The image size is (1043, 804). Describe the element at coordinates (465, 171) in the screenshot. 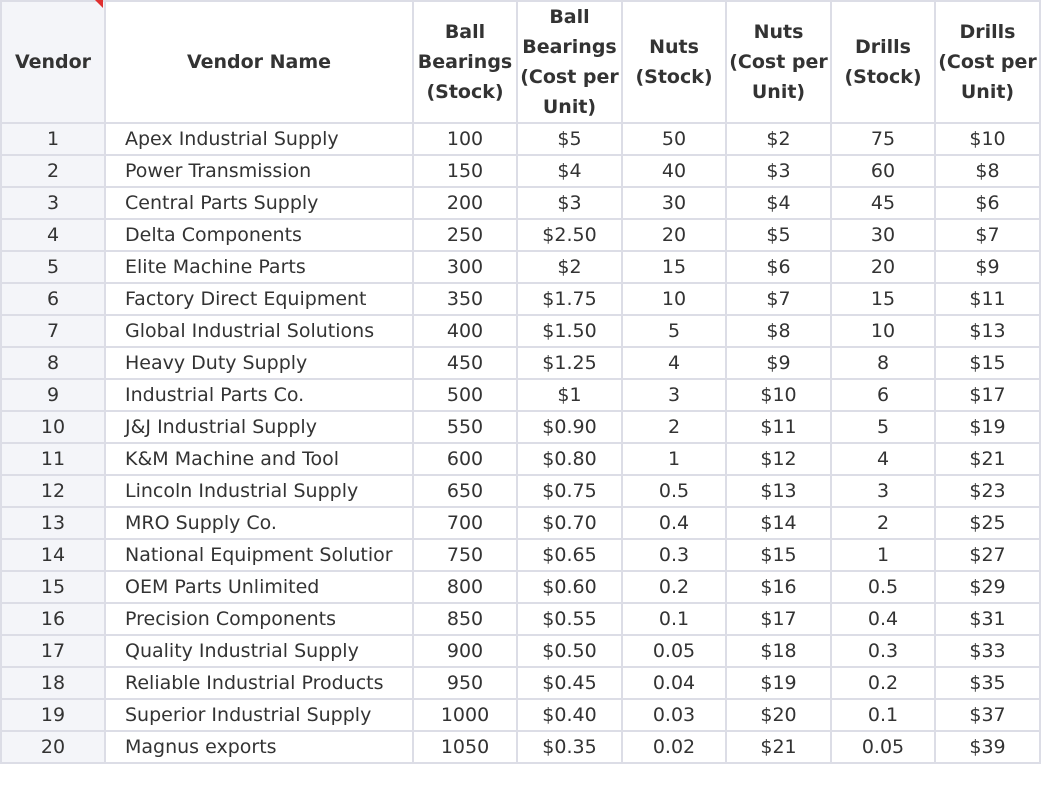

I see `ball-bearings-stock-cell: 150` at that location.